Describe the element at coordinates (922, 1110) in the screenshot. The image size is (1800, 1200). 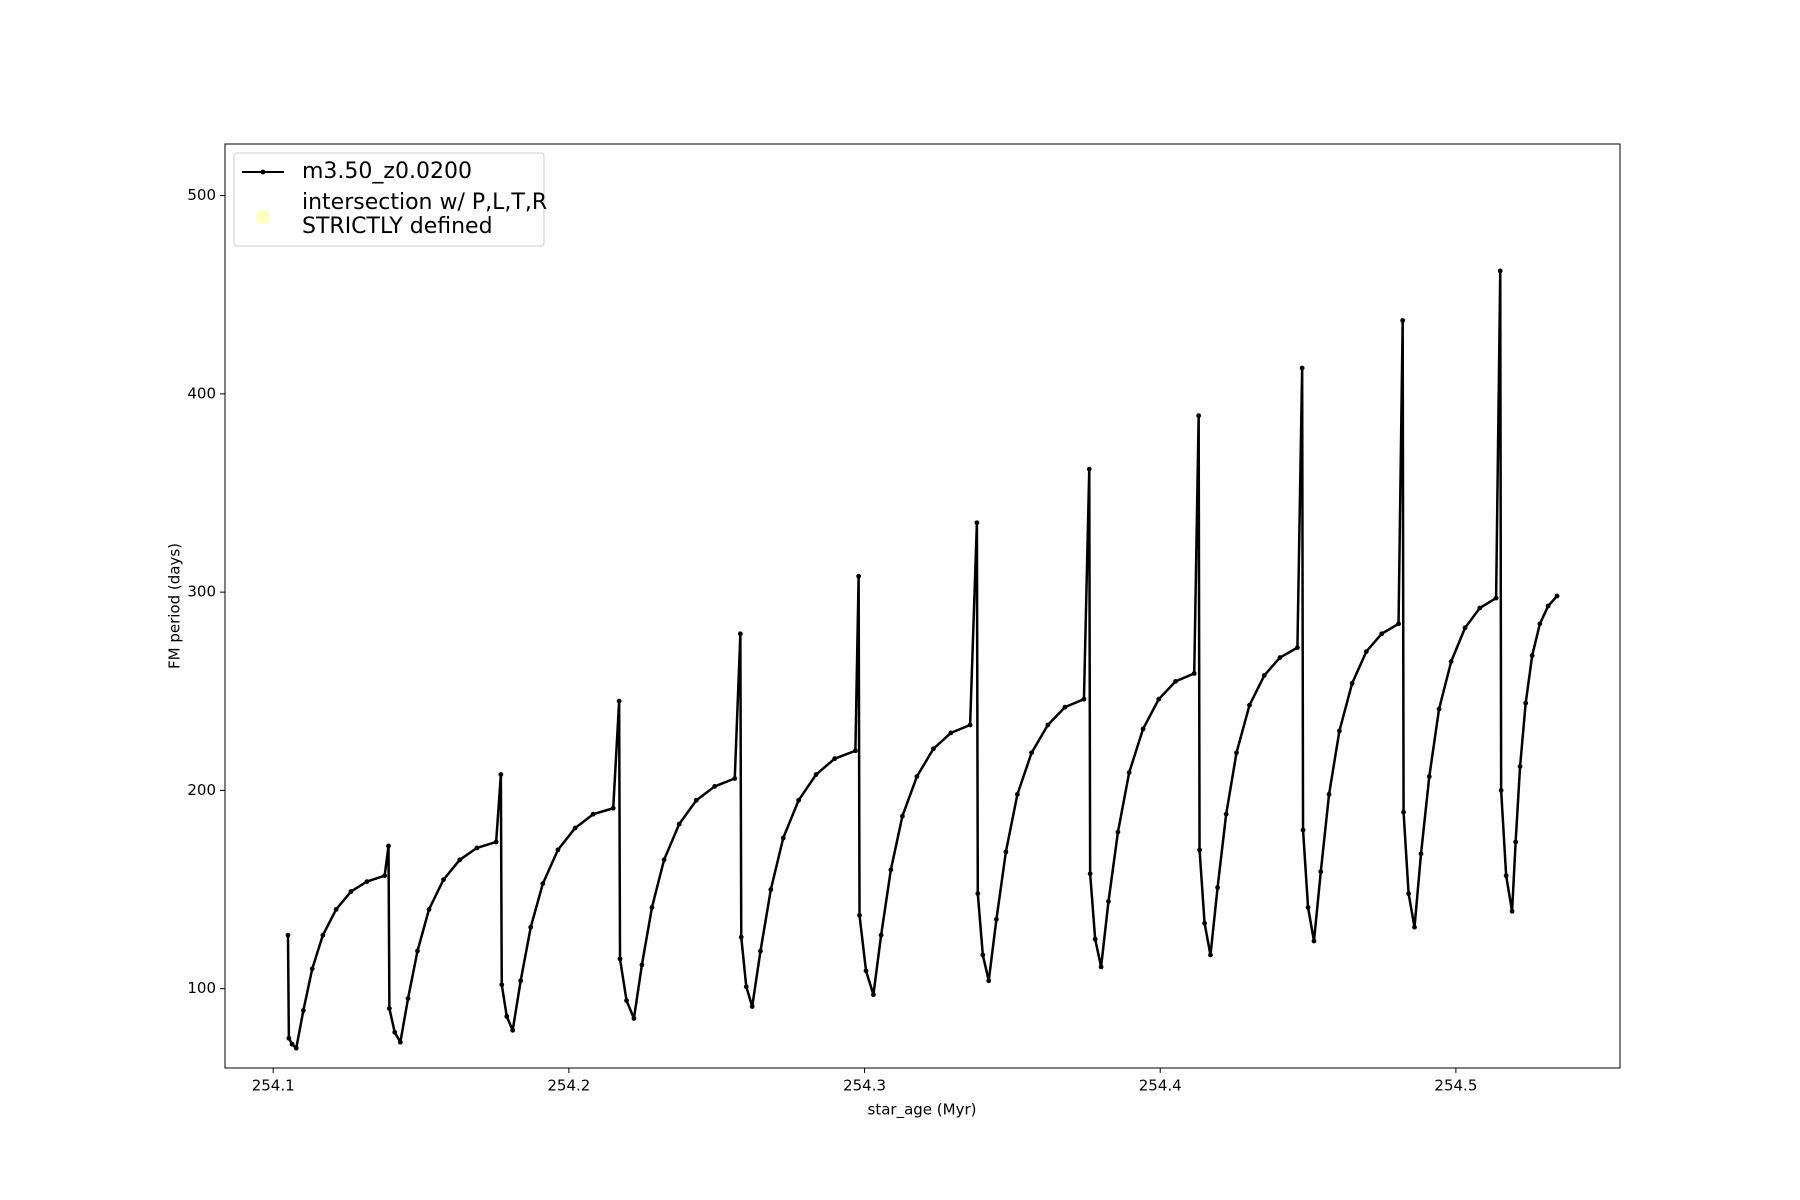
I see `x-axis-label: star_age (Myr)` at that location.